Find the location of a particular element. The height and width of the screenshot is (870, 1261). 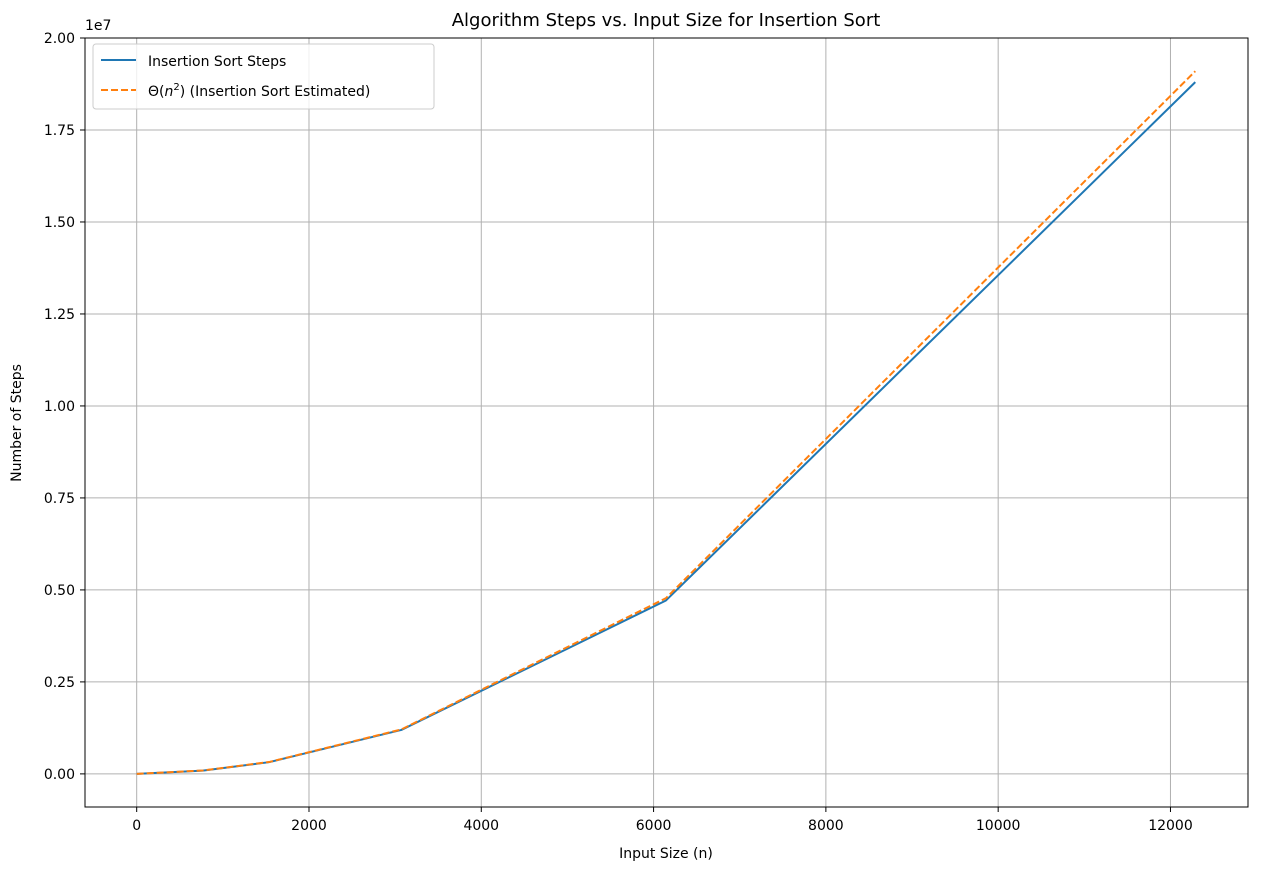

legend-box is located at coordinates (263, 76).